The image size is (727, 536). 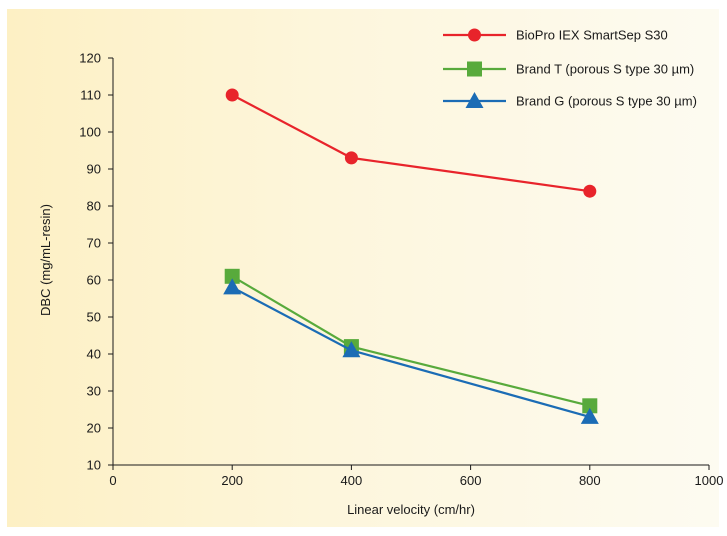 What do you see at coordinates (590, 480) in the screenshot?
I see `x-tick-label: 800` at bounding box center [590, 480].